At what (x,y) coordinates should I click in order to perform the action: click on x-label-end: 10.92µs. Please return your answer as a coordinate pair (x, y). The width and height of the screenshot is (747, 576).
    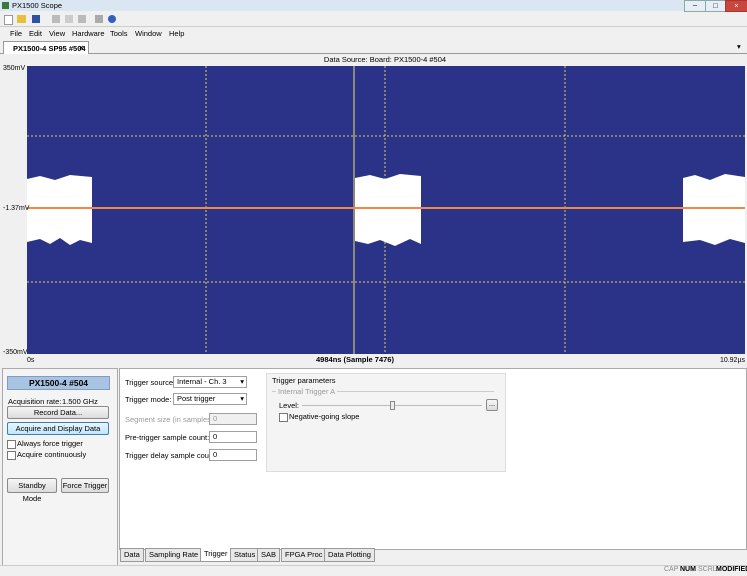
    Looking at the image, I should click on (733, 360).